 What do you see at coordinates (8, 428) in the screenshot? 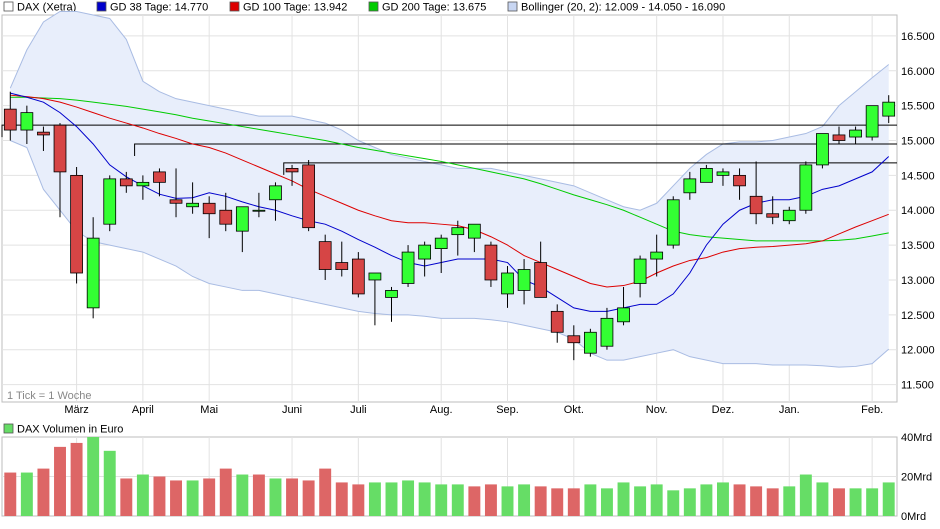
I see `volume-legend-swatch` at bounding box center [8, 428].